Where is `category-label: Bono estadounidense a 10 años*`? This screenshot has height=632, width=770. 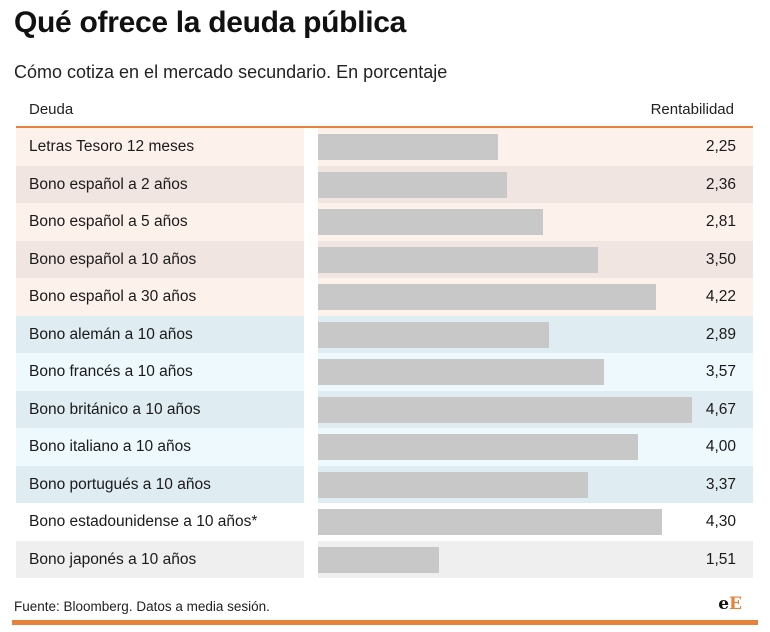
category-label: Bono estadounidense a 10 años* is located at coordinates (143, 521).